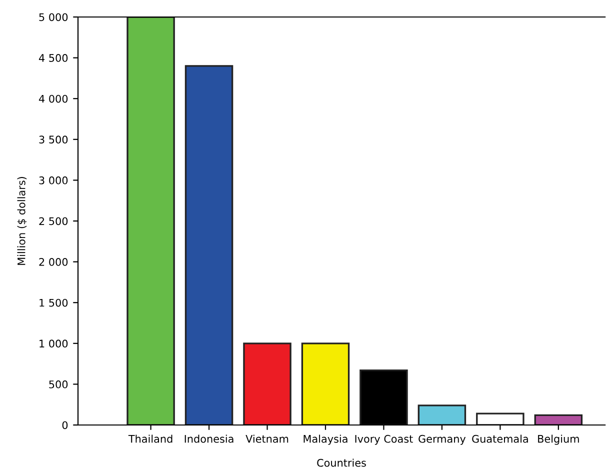 This screenshot has width=606, height=473. What do you see at coordinates (54, 302) in the screenshot?
I see `y-tick-label: 1 500` at bounding box center [54, 302].